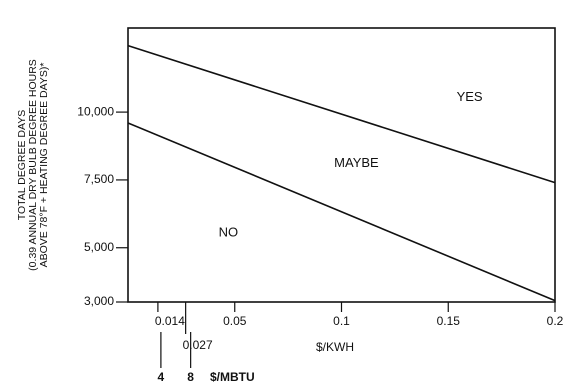 The image size is (566, 385). Describe the element at coordinates (449, 321) in the screenshot. I see `x-tick-label: 0.15` at that location.